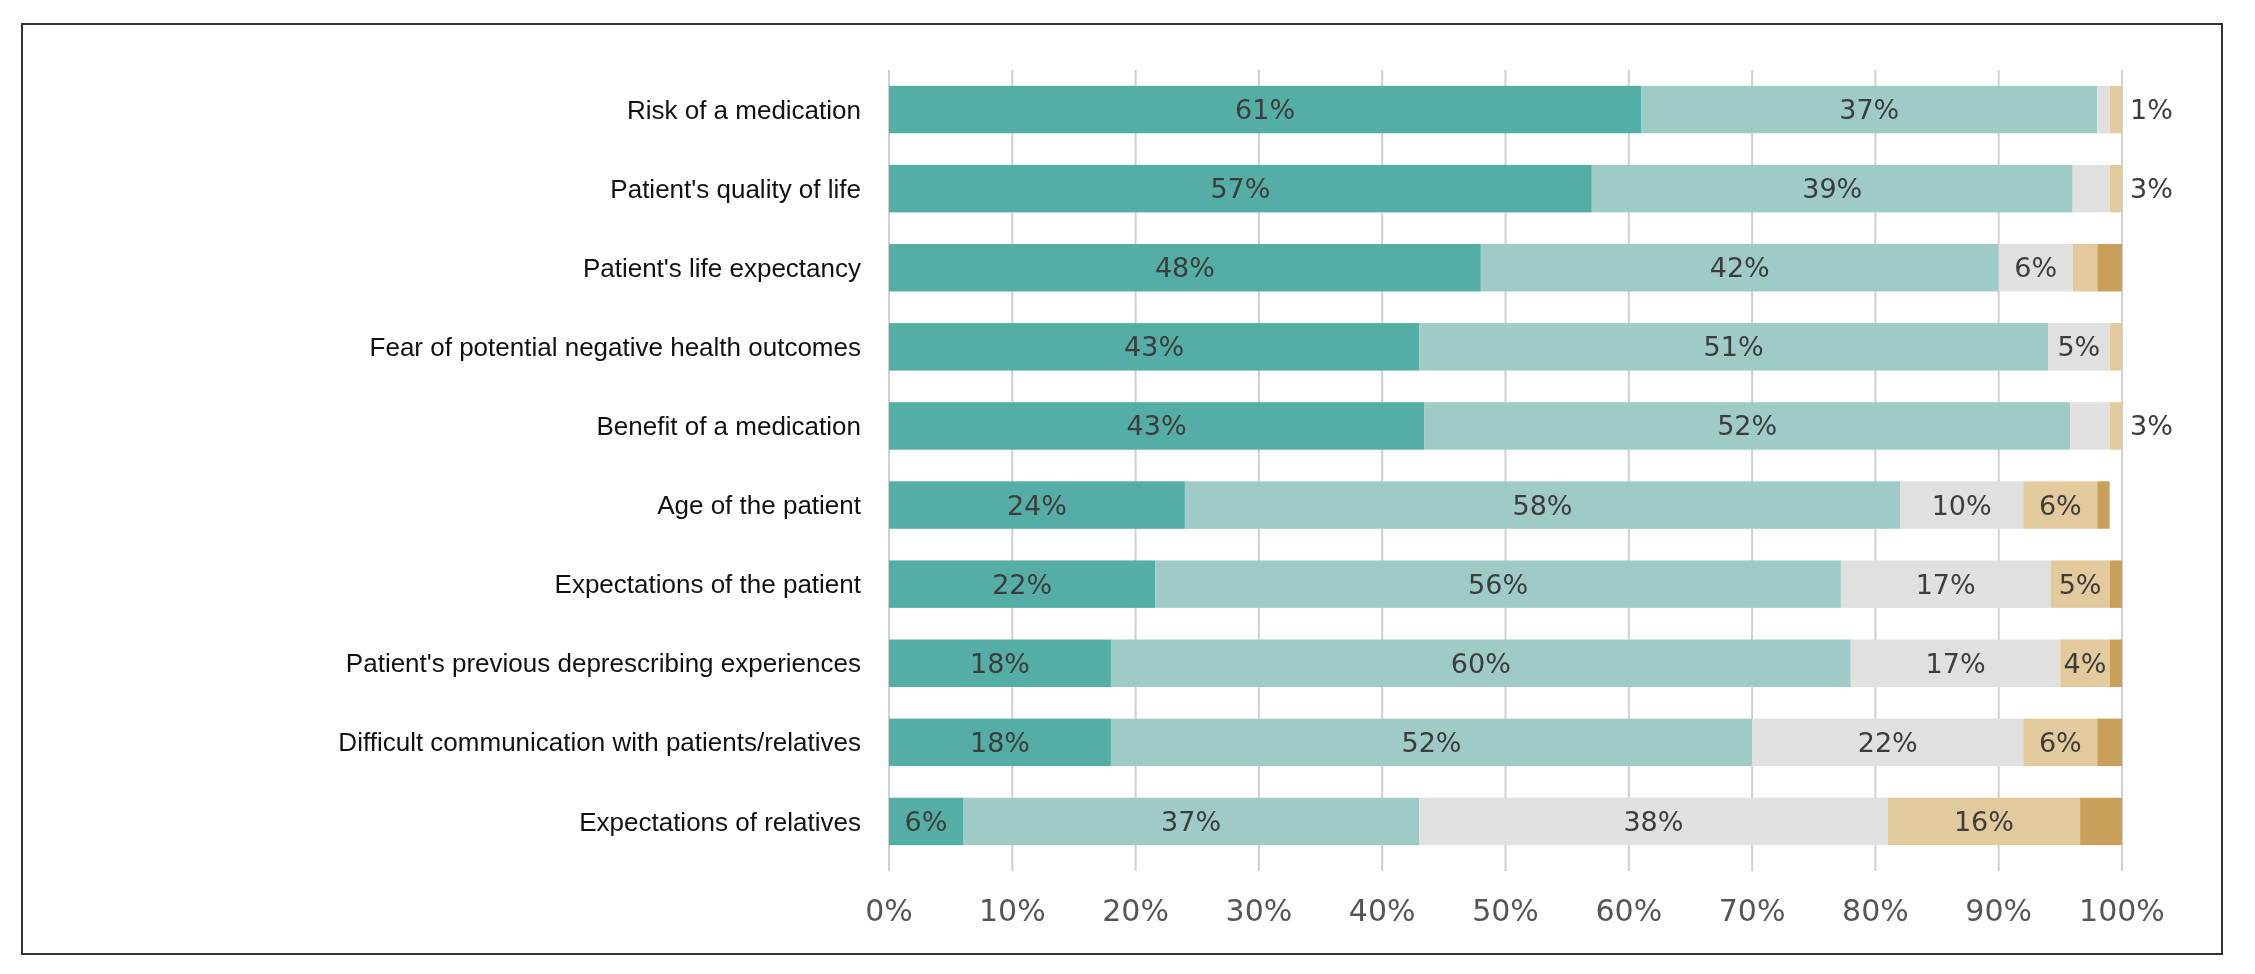 The width and height of the screenshot is (2255, 974). Describe the element at coordinates (721, 267) in the screenshot. I see `y-tick-label: Patient's life expectancy` at that location.